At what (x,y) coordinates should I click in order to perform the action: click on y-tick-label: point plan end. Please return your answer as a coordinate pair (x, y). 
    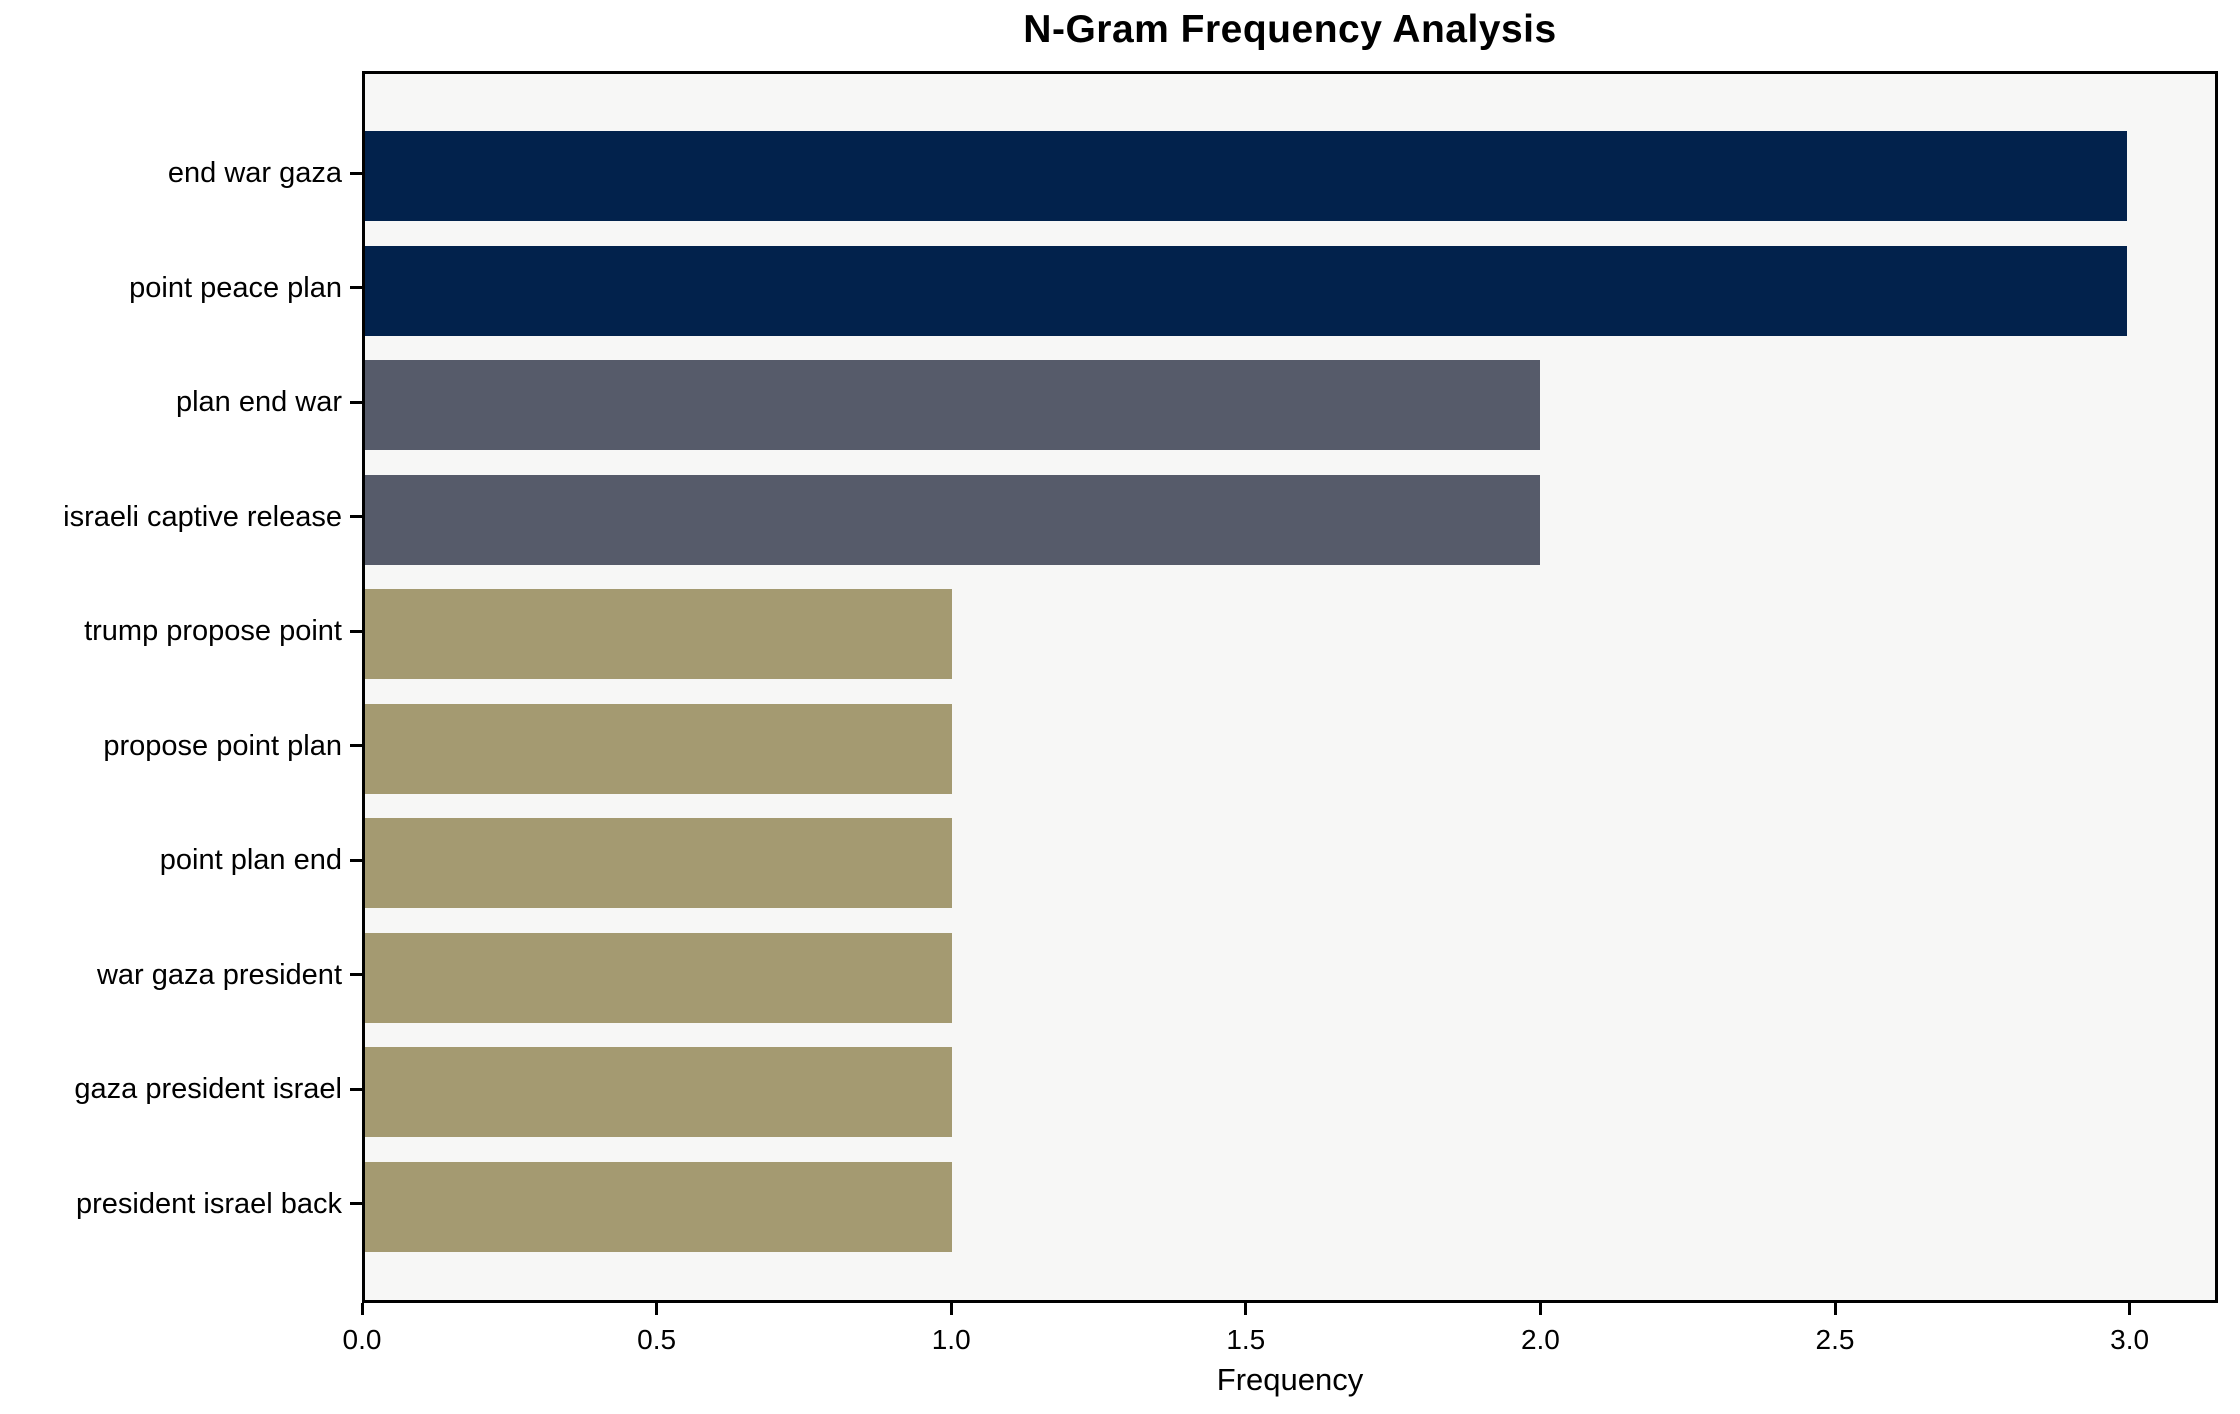
    Looking at the image, I should click on (250, 860).